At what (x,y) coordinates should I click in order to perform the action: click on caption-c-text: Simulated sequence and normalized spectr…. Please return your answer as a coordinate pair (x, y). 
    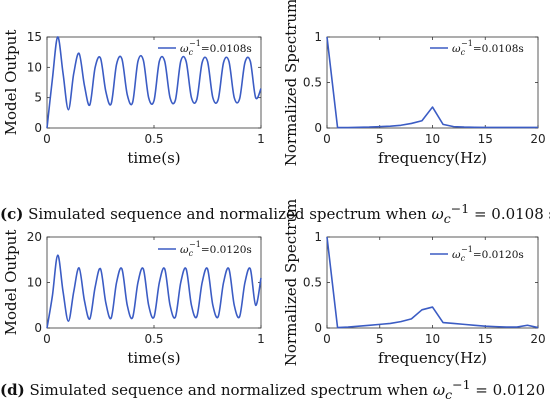
    Looking at the image, I should click on (227, 214).